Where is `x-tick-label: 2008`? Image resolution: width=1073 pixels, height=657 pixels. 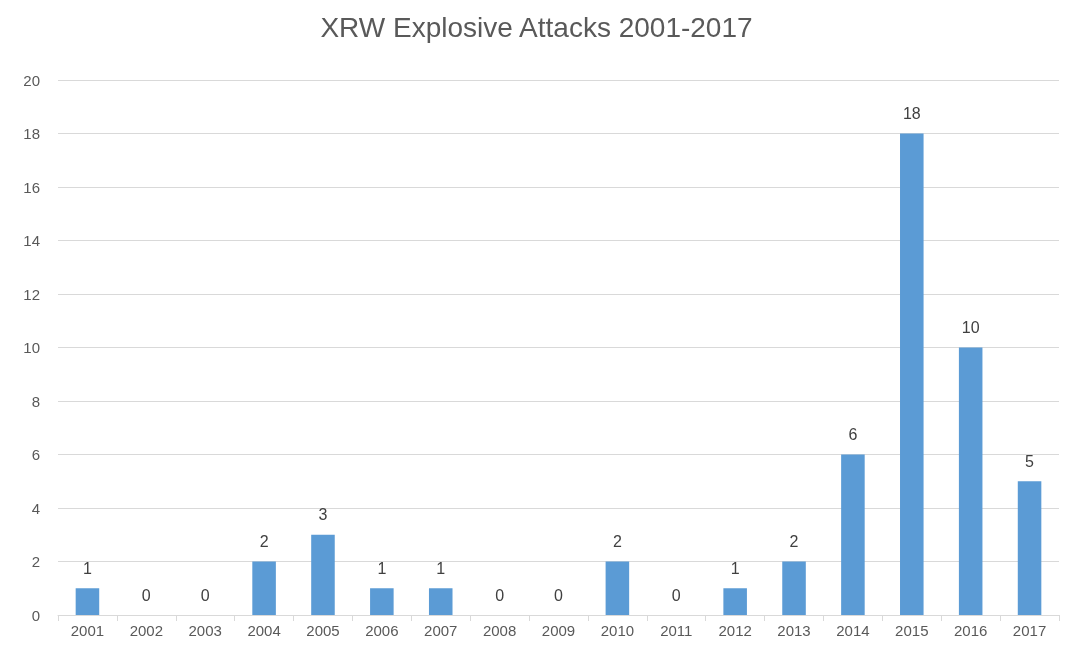
x-tick-label: 2008 is located at coordinates (499, 630).